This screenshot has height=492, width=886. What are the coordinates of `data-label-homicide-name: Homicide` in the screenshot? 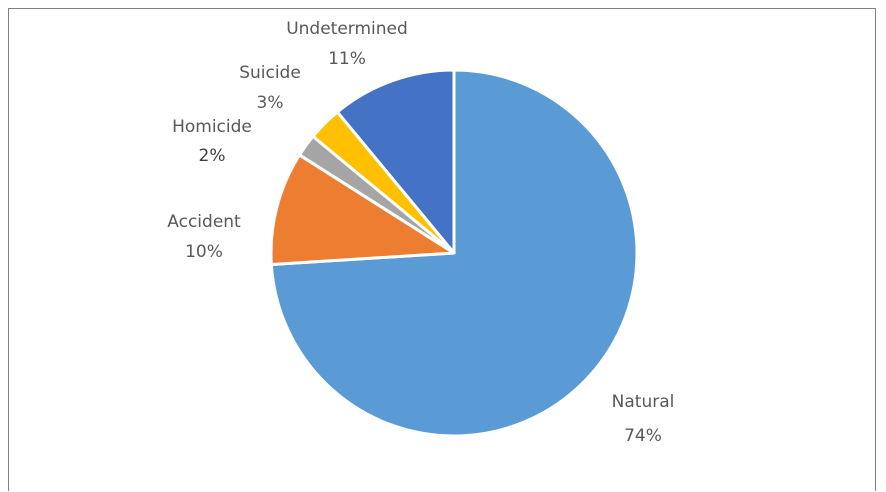 It's located at (212, 127).